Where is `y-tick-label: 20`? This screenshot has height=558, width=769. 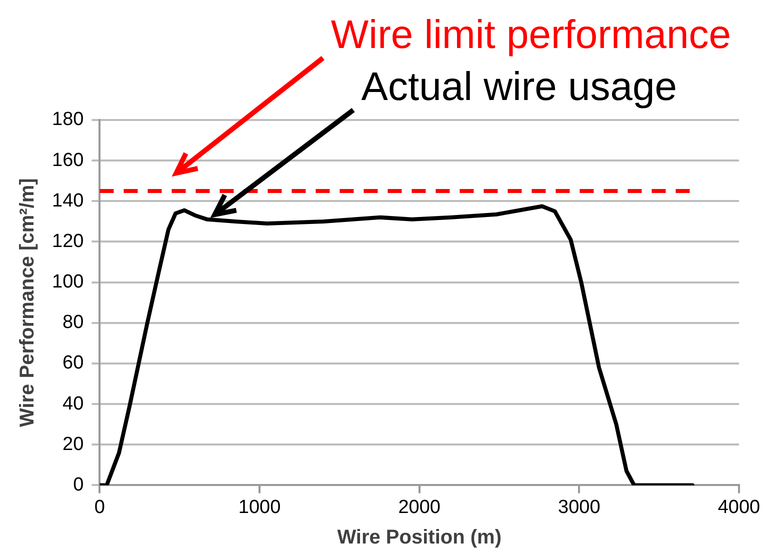 y-tick-label: 20 is located at coordinates (73, 444).